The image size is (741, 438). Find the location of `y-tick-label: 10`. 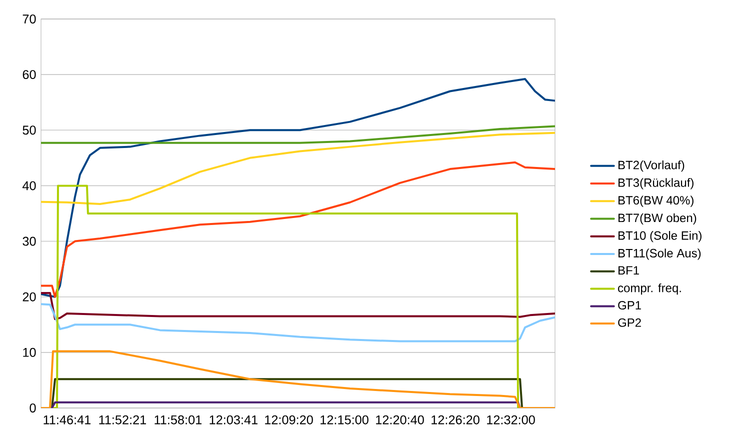

y-tick-label: 10 is located at coordinates (29, 352).